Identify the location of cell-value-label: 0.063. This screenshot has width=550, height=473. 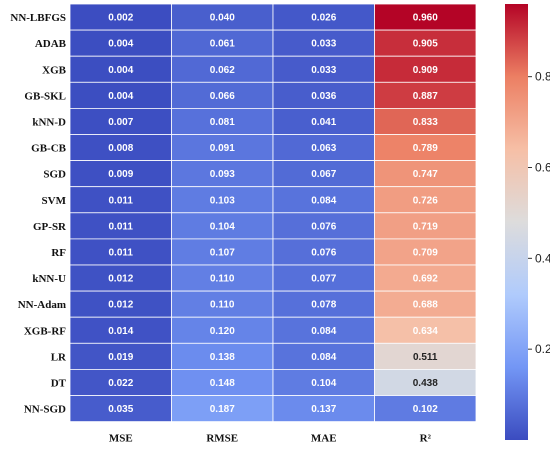
(323, 148).